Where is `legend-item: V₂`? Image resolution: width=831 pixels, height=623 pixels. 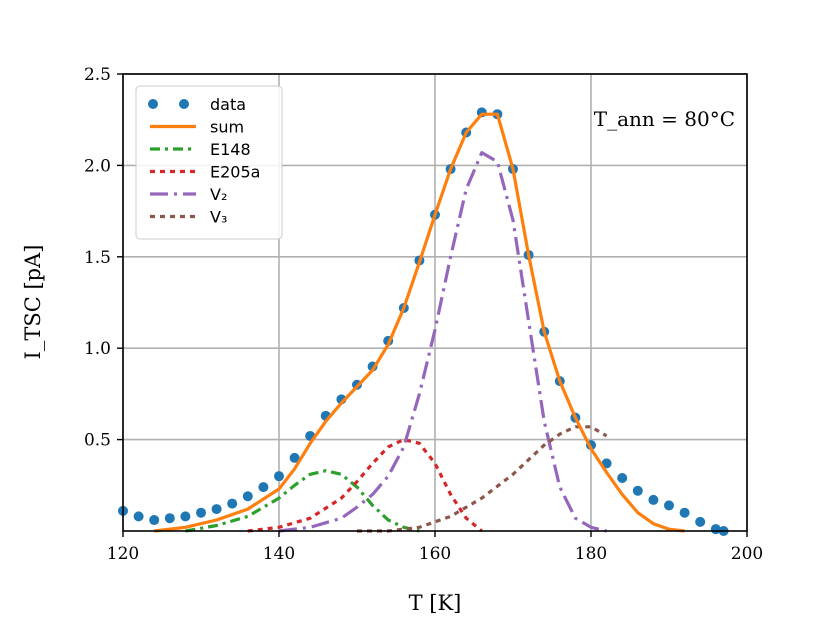 legend-item: V₂ is located at coordinates (188, 194).